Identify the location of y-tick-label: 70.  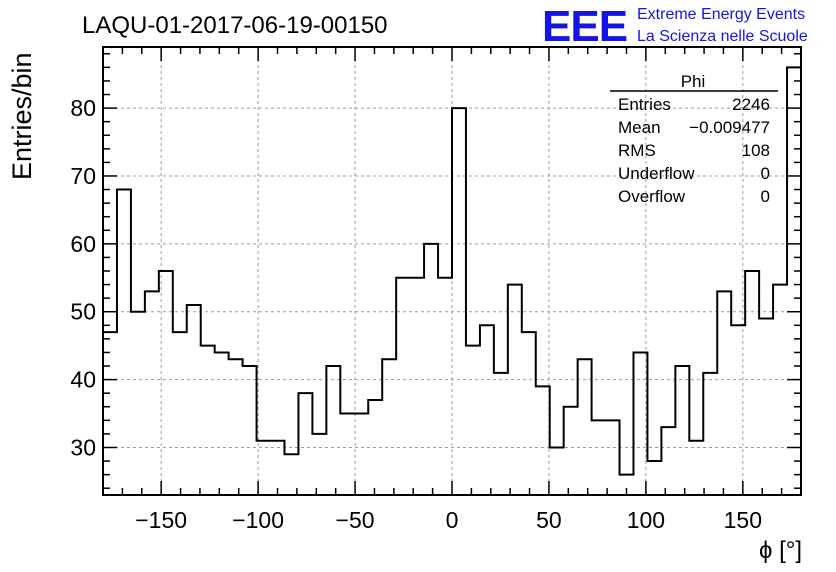
(83, 176).